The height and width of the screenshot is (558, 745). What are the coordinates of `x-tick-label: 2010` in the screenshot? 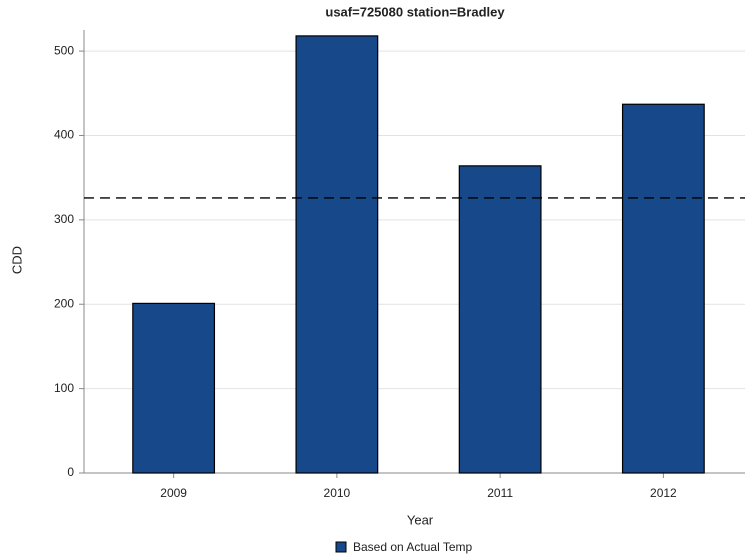 It's located at (337, 493).